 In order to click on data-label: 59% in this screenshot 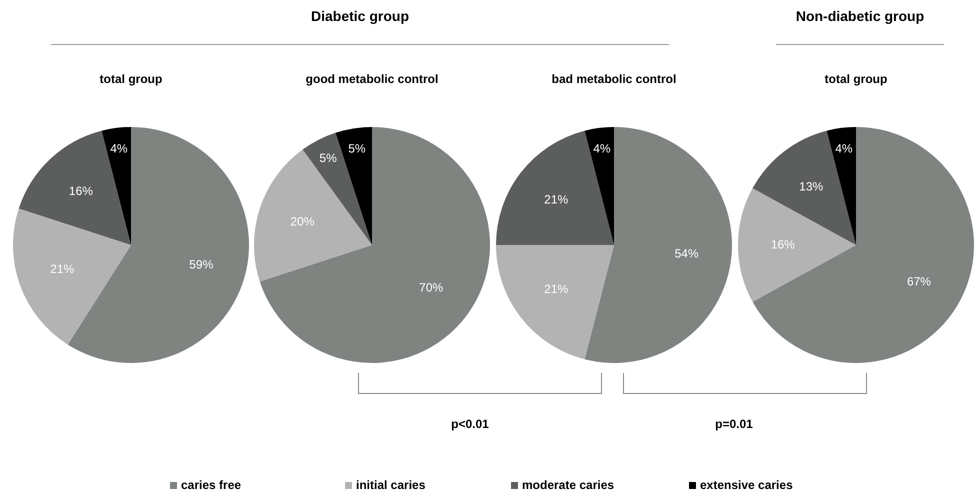, I will do `click(201, 265)`.